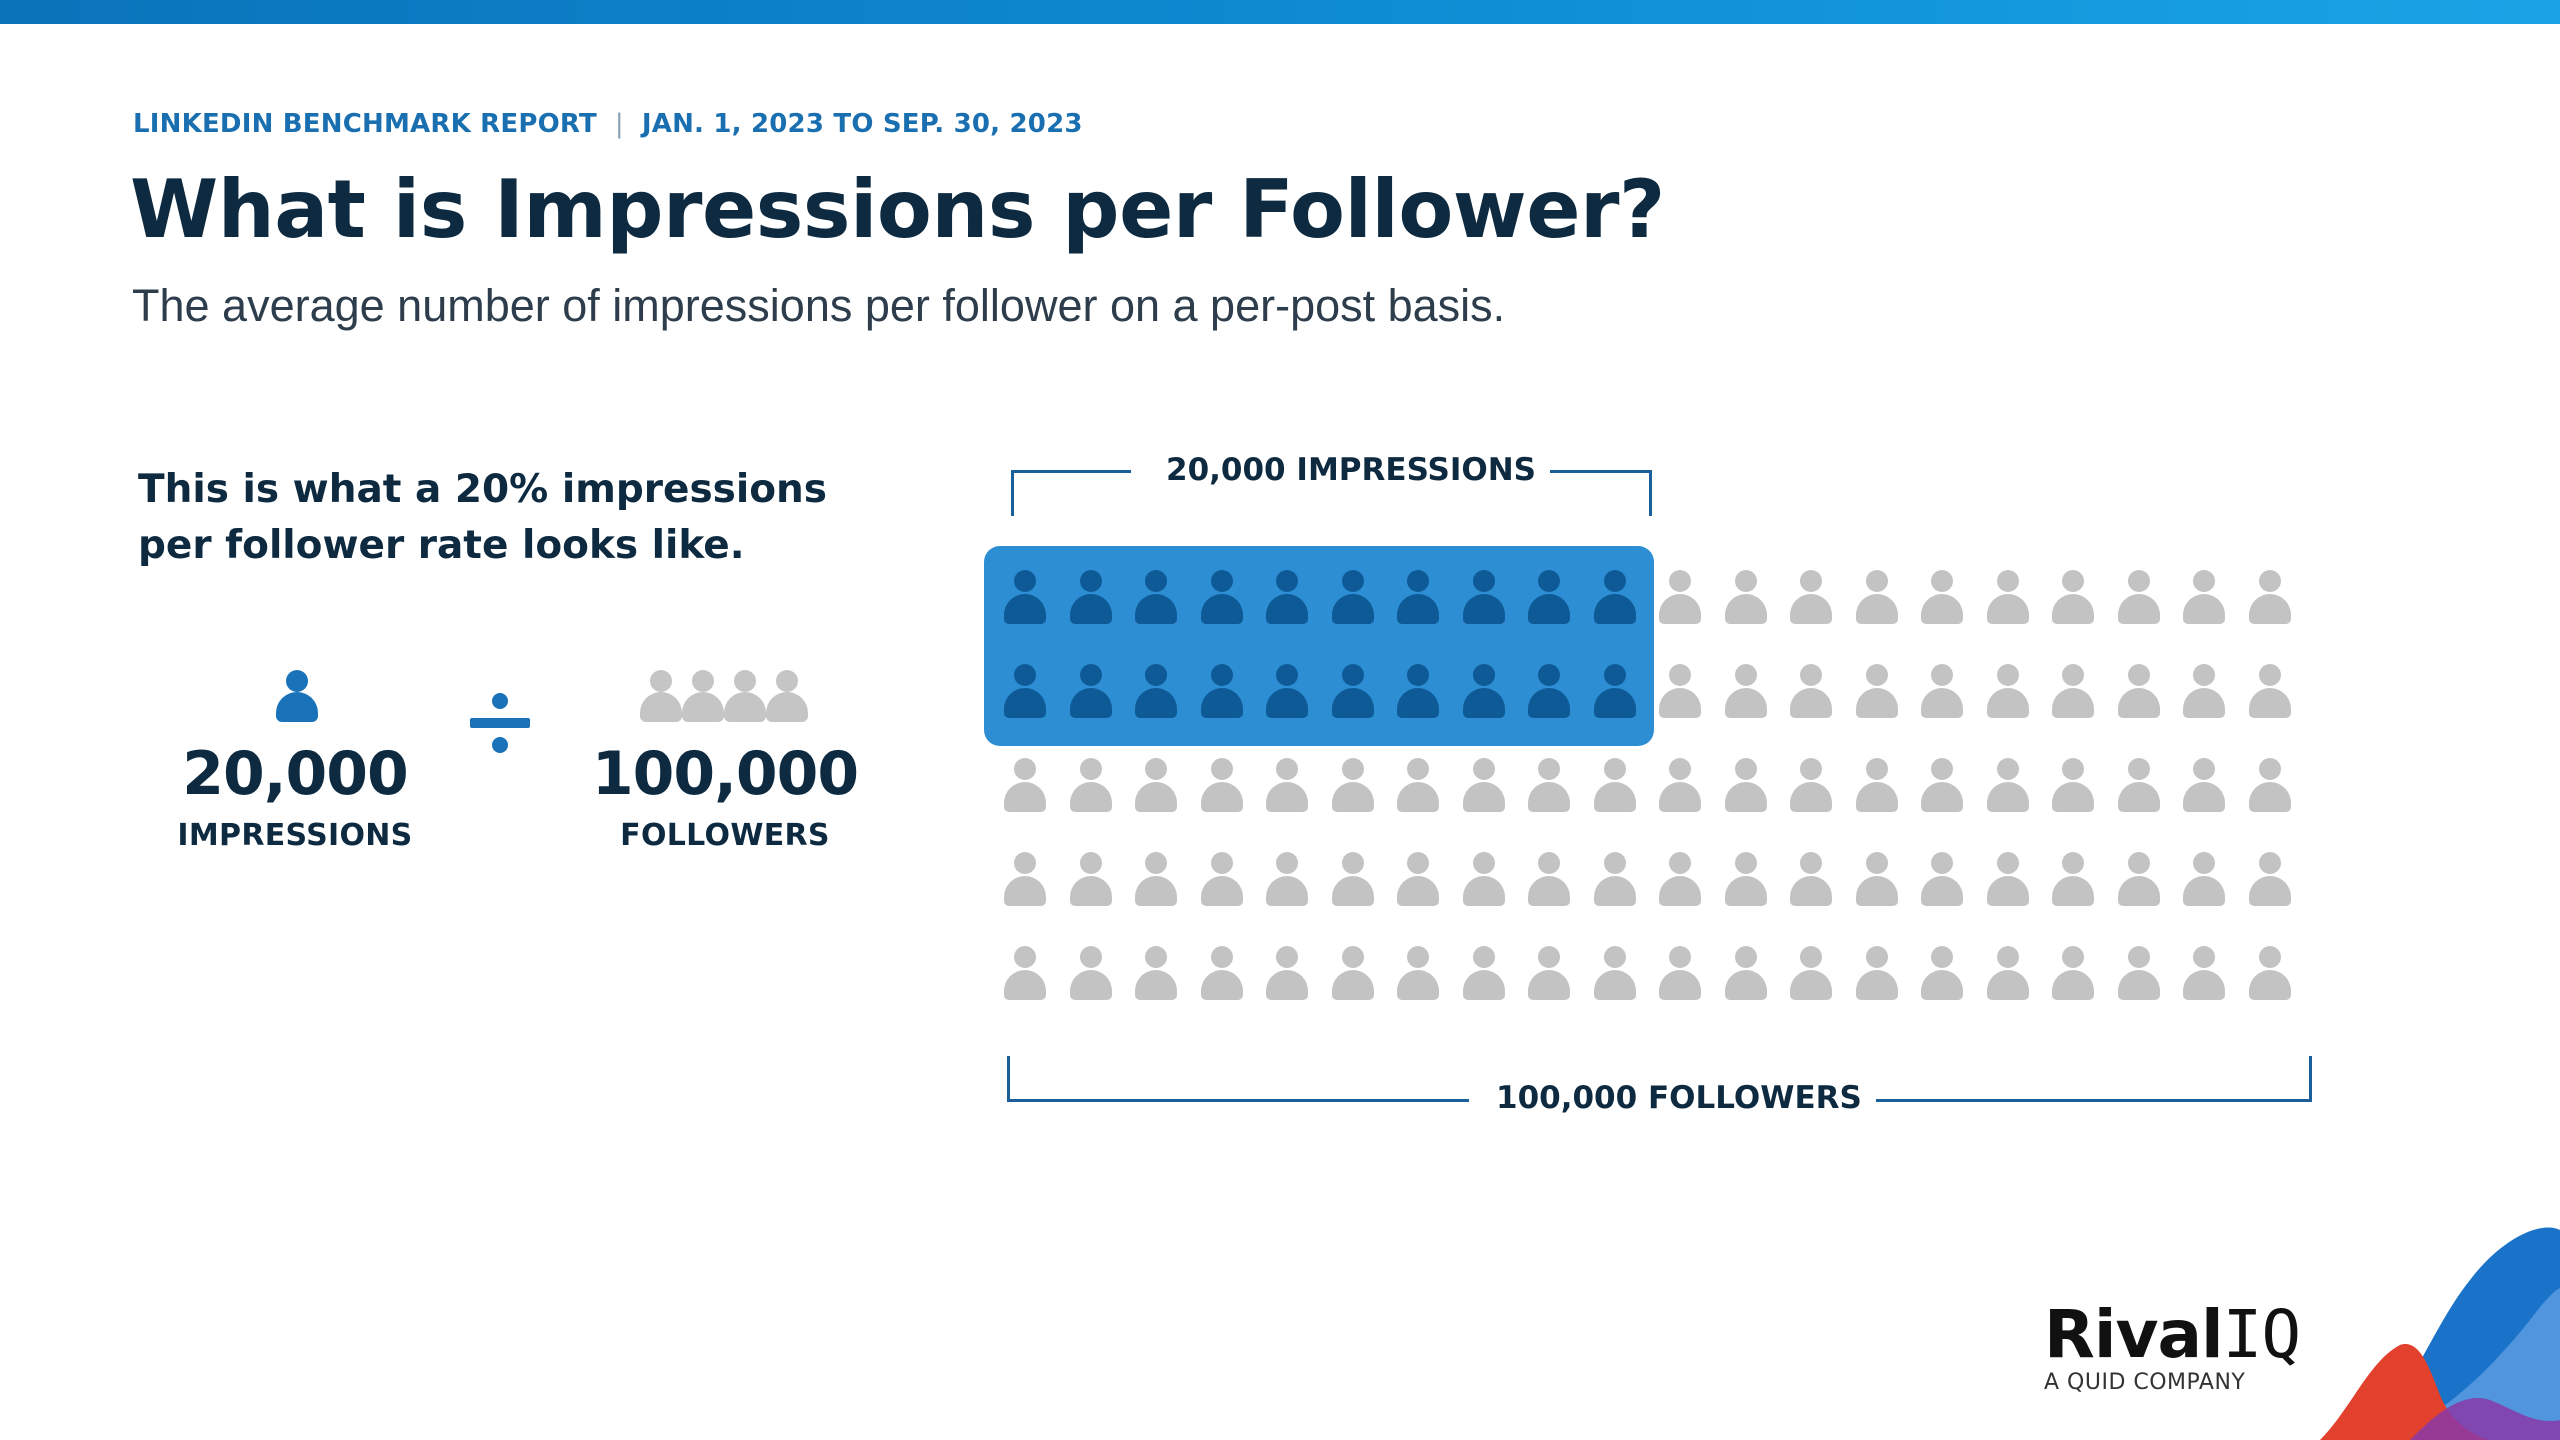 This screenshot has height=1440, width=2560. What do you see at coordinates (2440, 1333) in the screenshot?
I see `corner-wave-graphic` at bounding box center [2440, 1333].